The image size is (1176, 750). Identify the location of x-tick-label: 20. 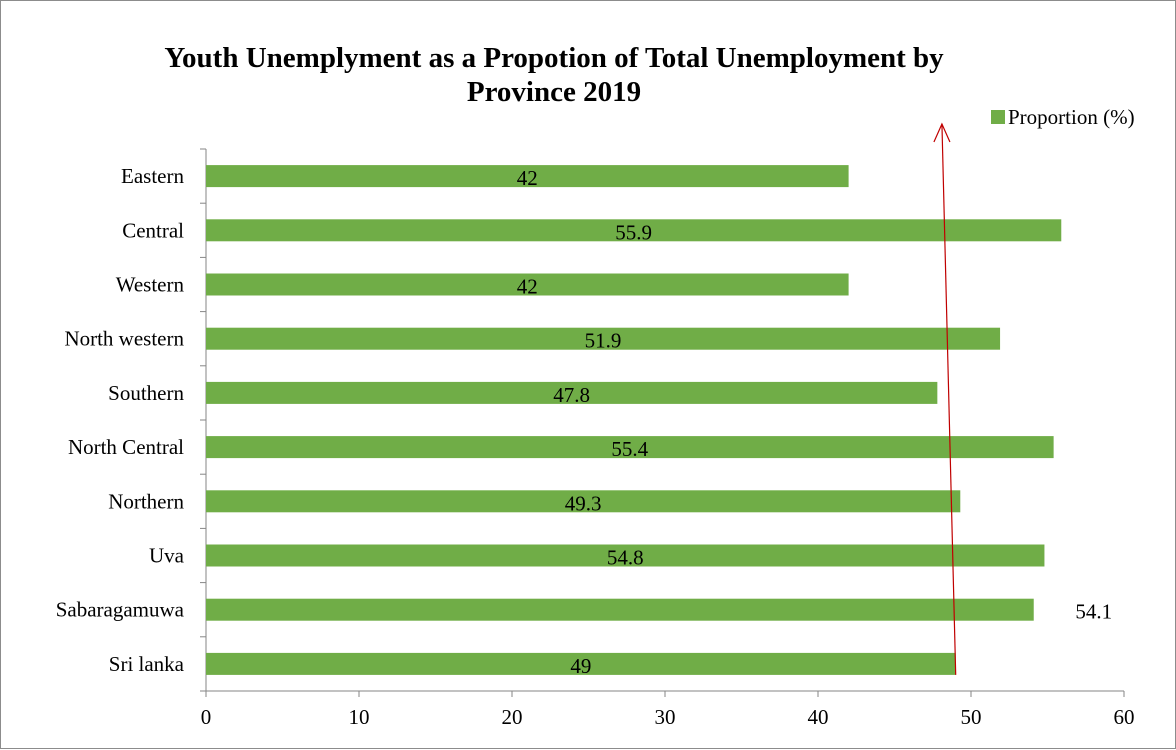
(512, 717).